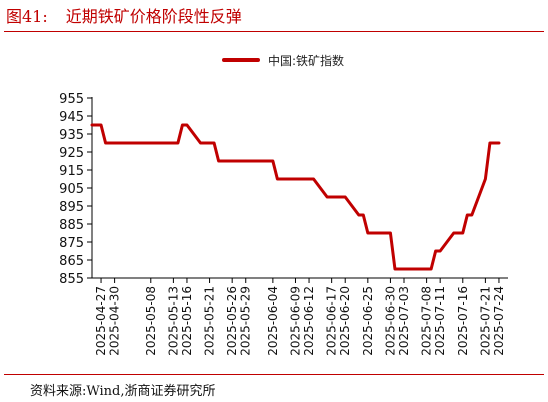 The width and height of the screenshot is (548, 402). What do you see at coordinates (101, 321) in the screenshot?
I see `x-tick-label: 2025-04-27` at bounding box center [101, 321].